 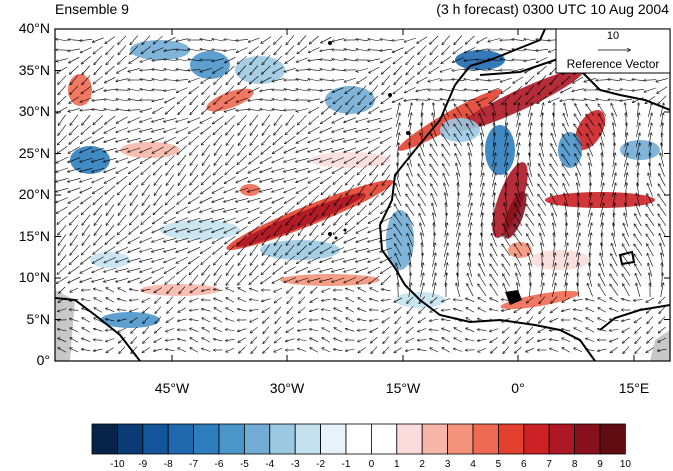 What do you see at coordinates (507, 48) in the screenshot?
I see `coastline-iberia` at bounding box center [507, 48].